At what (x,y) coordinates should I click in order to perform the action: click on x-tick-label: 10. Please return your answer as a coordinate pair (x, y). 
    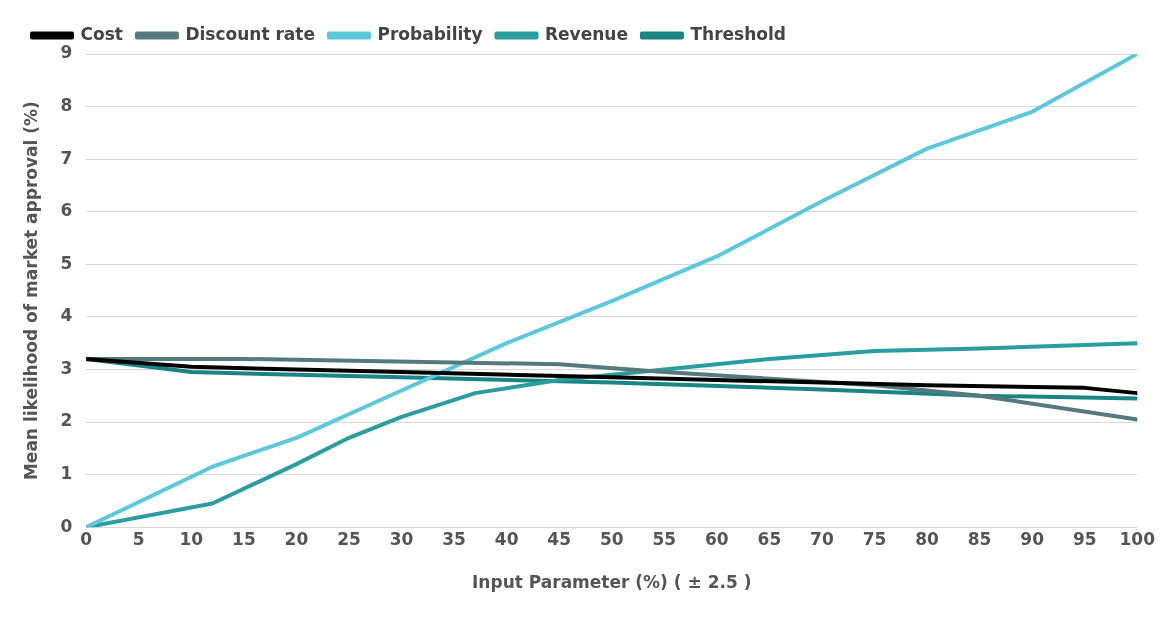
    Looking at the image, I should click on (191, 538).